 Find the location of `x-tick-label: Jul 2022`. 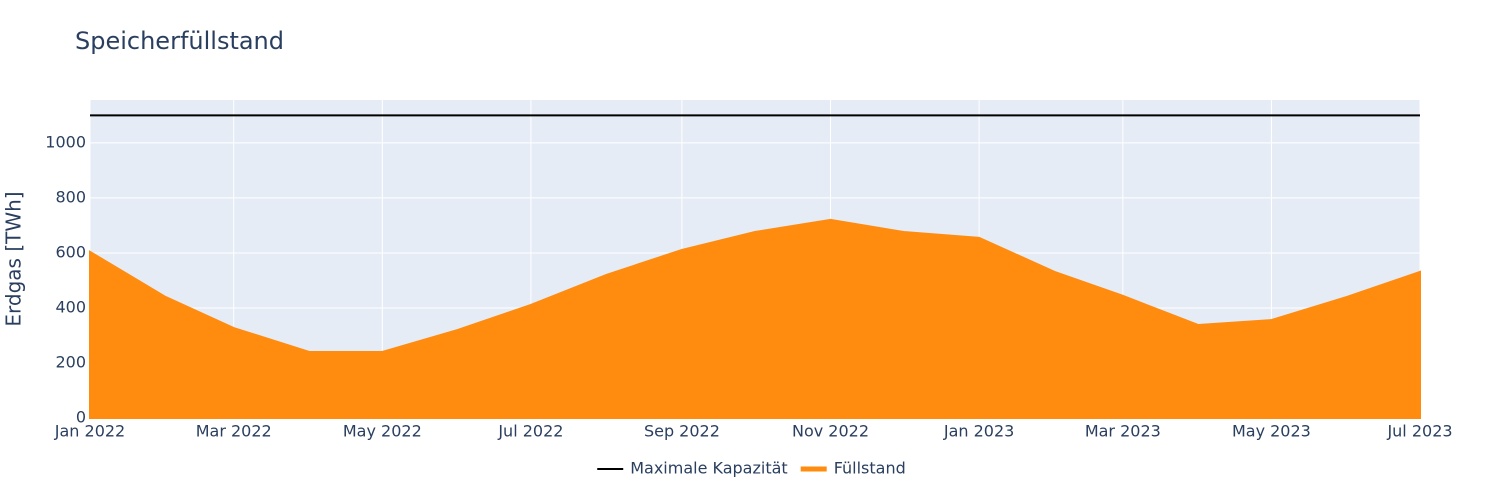

x-tick-label: Jul 2022 is located at coordinates (530, 431).